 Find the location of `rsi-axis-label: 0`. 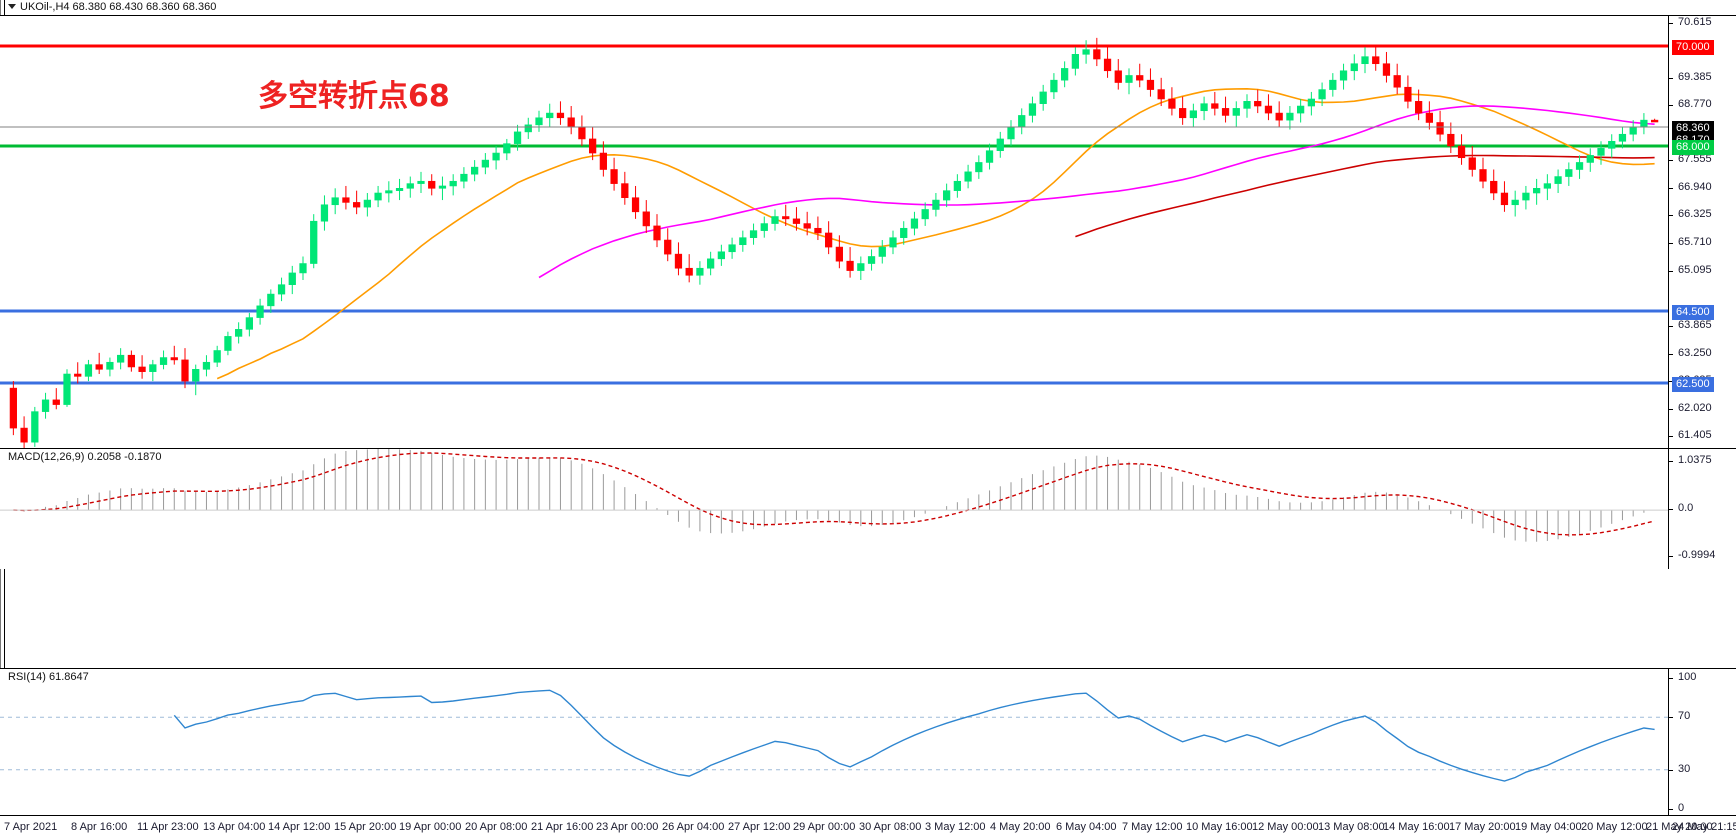

rsi-axis-label: 0 is located at coordinates (1681, 808).